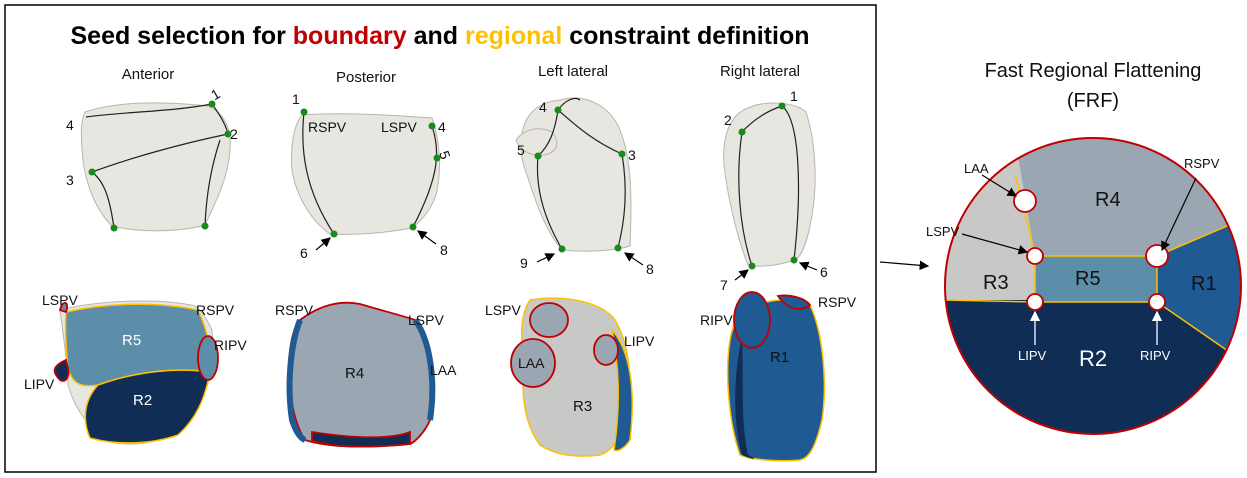 The image size is (1247, 478). I want to click on vein-cap-laa, so click(533, 363).